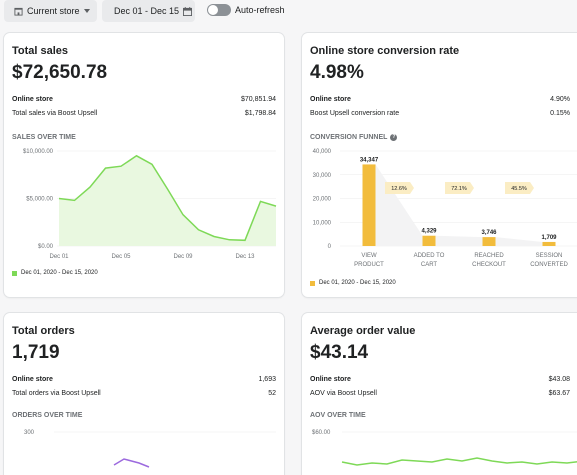  Describe the element at coordinates (213, 10) in the screenshot. I see `toggle-knob` at that location.